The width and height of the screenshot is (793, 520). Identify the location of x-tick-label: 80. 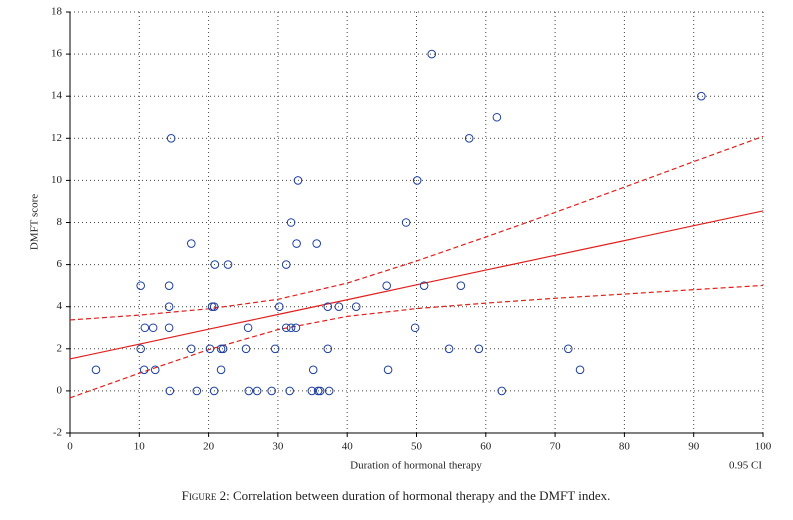
(625, 447).